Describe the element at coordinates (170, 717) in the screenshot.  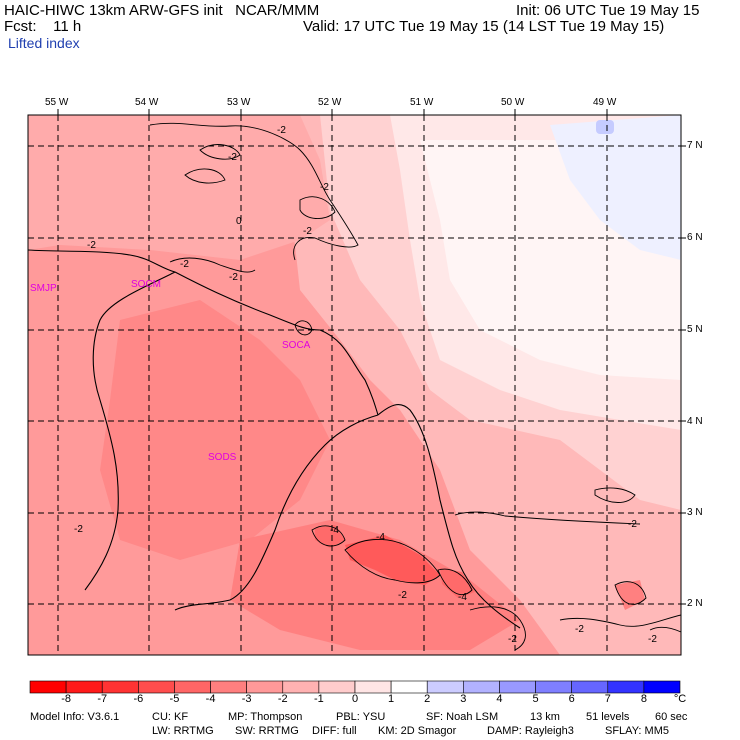
I see `footer-cu: CU: KF` at that location.